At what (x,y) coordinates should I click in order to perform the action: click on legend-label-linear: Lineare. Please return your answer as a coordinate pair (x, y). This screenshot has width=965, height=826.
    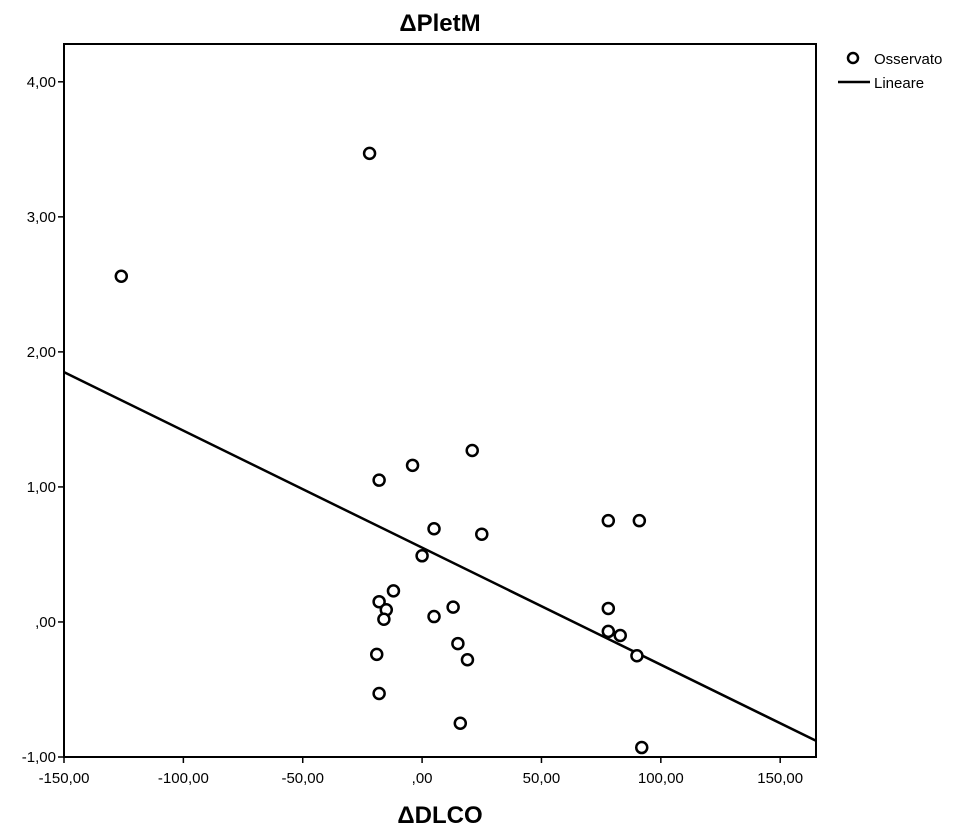
    Looking at the image, I should click on (899, 83).